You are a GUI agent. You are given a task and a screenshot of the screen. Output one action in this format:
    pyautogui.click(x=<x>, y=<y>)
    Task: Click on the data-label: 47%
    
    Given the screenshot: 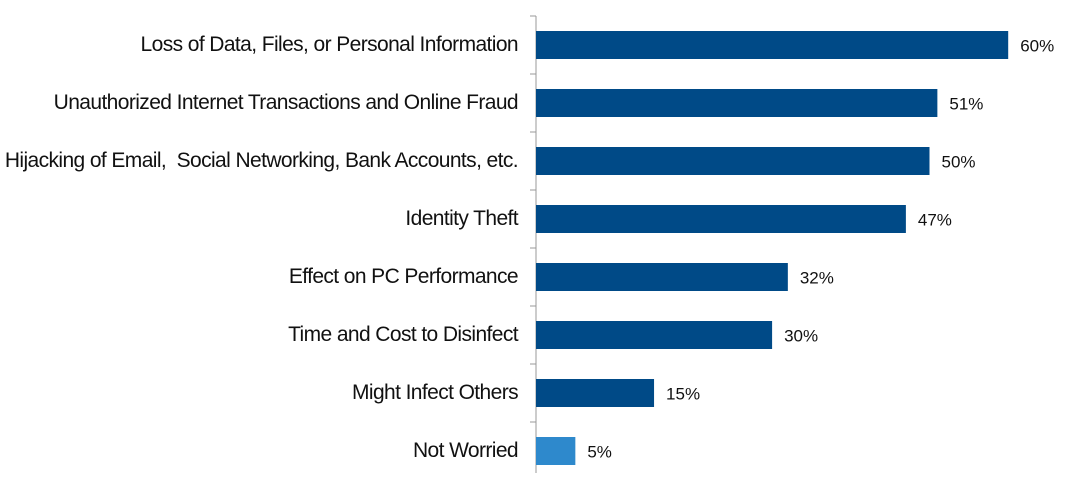 What is the action you would take?
    pyautogui.click(x=935, y=219)
    